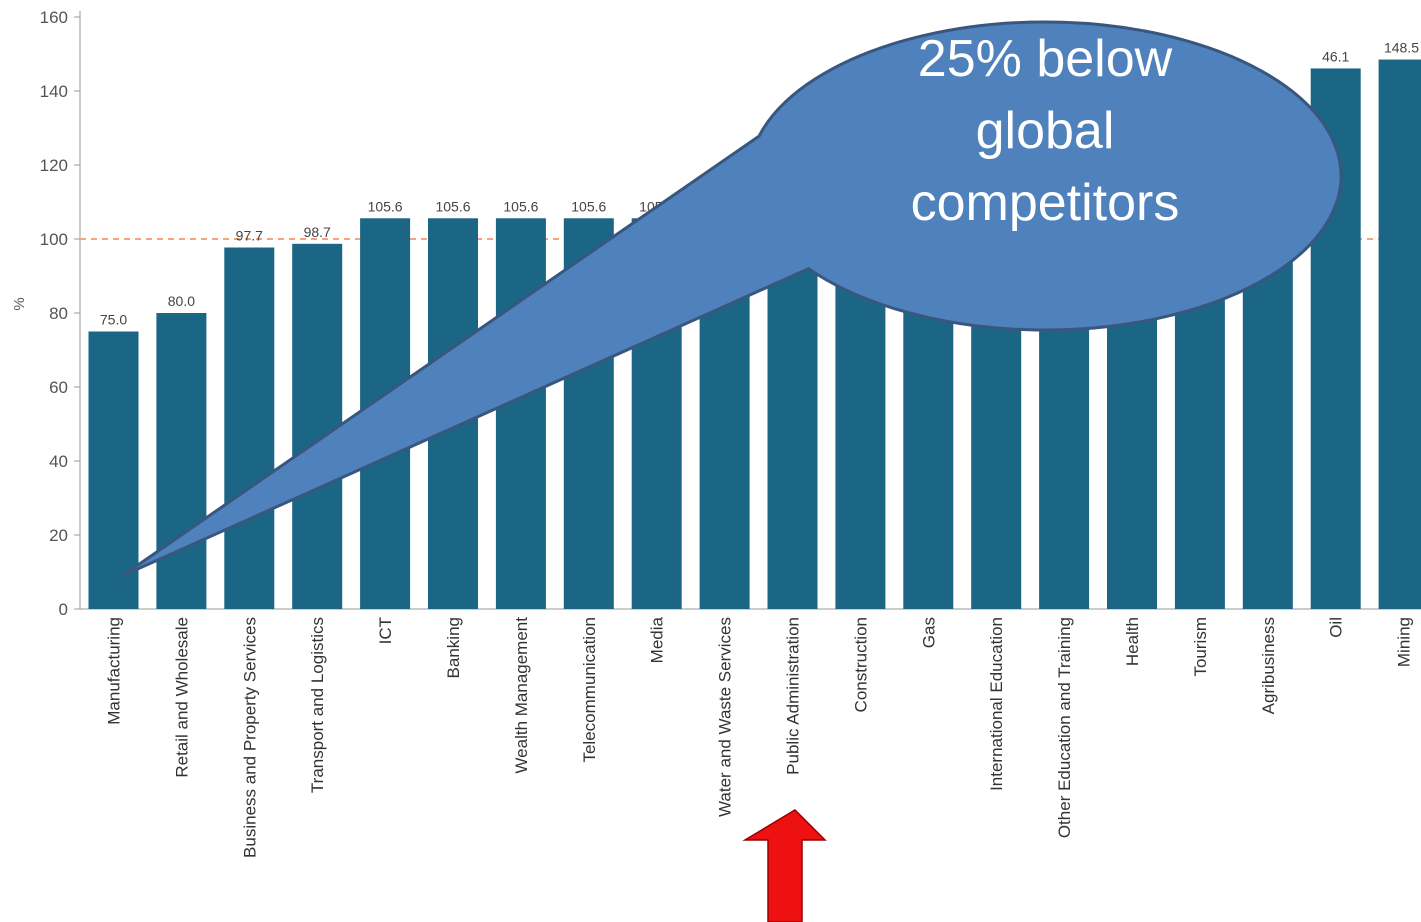 Image resolution: width=1421 pixels, height=922 pixels. Describe the element at coordinates (317, 705) in the screenshot. I see `x-tick-label: Transport and Logistics` at that location.